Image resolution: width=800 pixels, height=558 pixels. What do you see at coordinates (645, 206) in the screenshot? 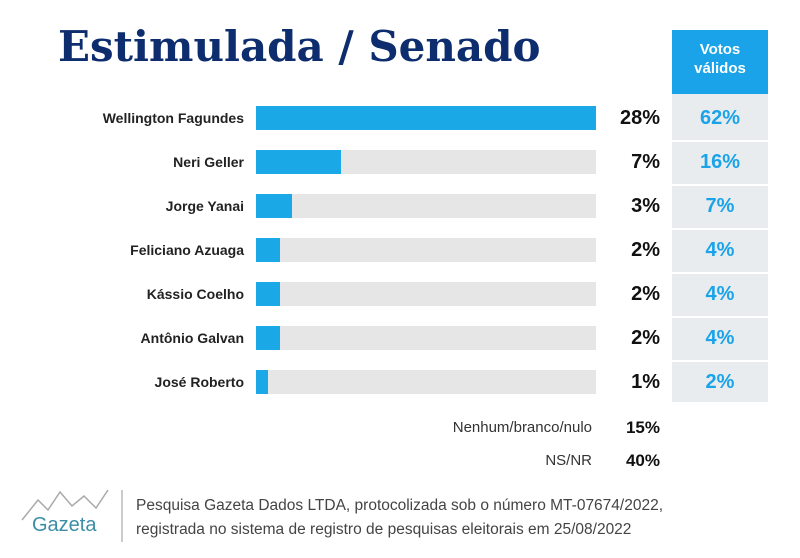
I see `value-label: 3%` at bounding box center [645, 206].